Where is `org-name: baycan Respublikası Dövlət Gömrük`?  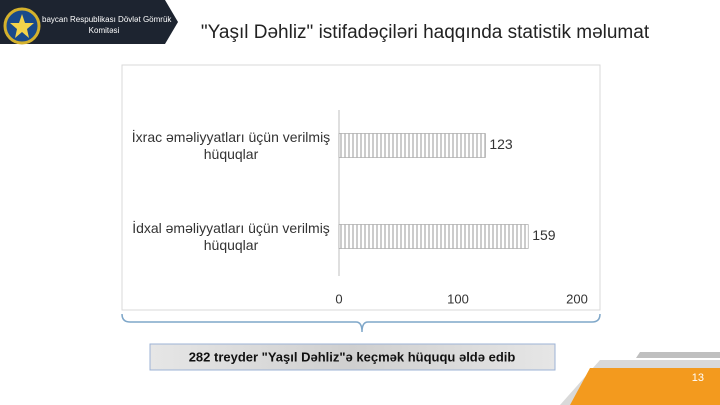
org-name: baycan Respublikası Dövlət Gömrük is located at coordinates (107, 19).